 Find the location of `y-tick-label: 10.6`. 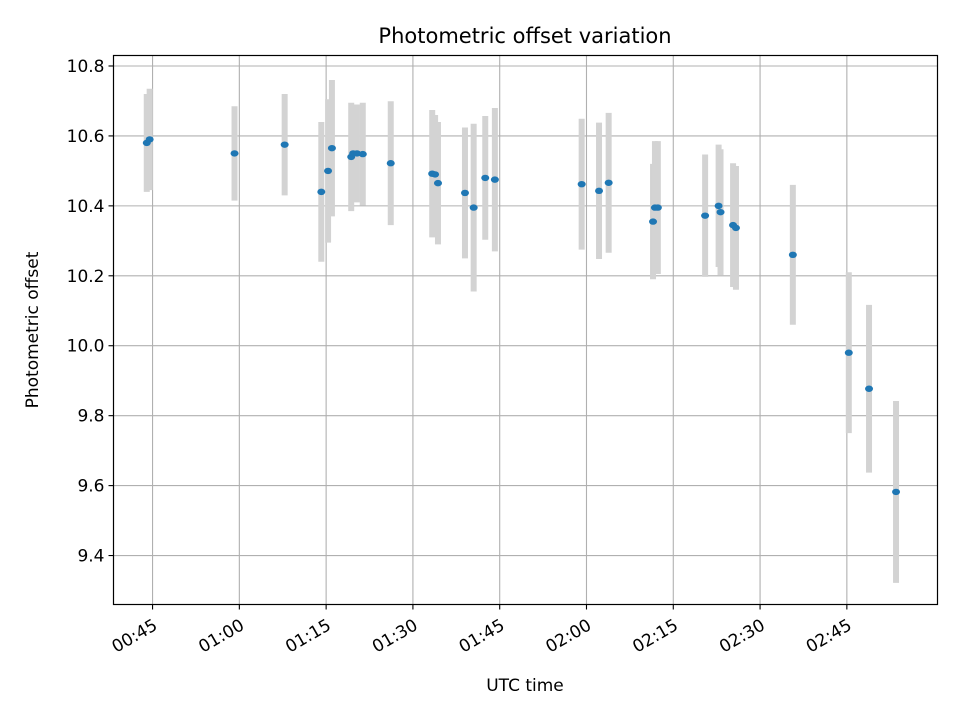

y-tick-label: 10.6 is located at coordinates (86, 137).